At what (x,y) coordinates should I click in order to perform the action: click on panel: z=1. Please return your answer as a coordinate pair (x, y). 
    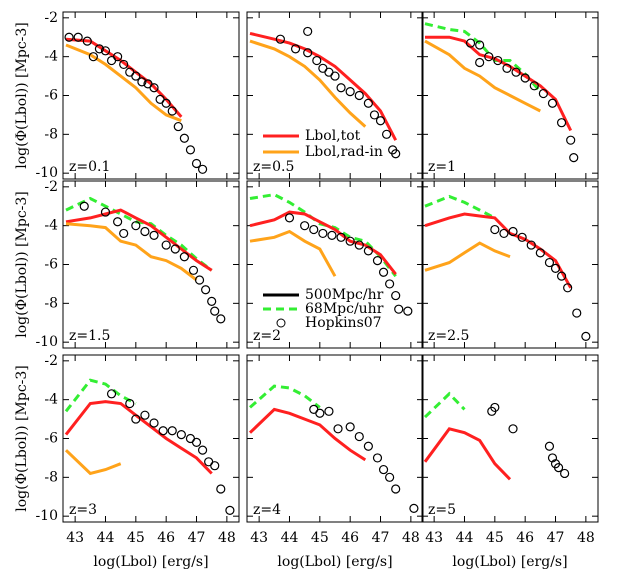
    Looking at the image, I should click on (510, 95).